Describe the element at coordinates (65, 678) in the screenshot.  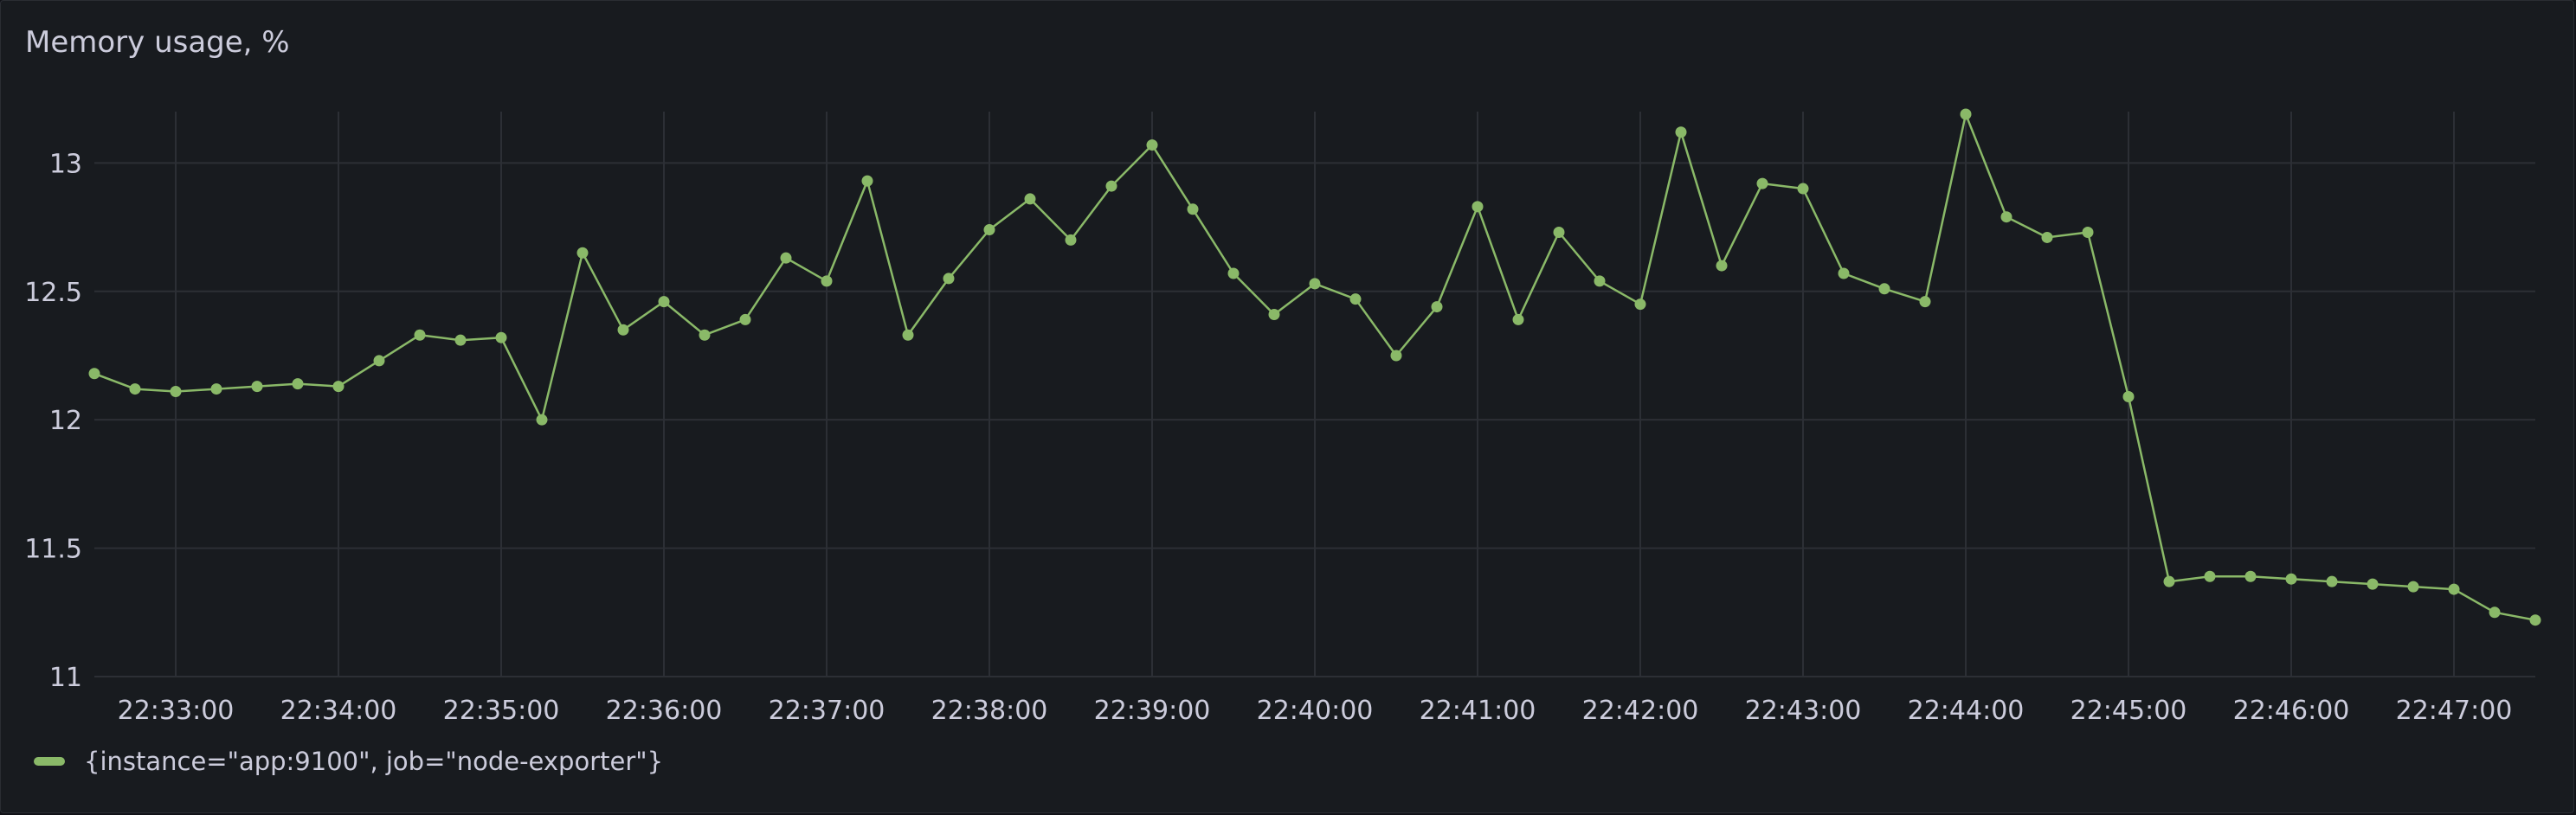
I see `y-tick-label: 11` at that location.